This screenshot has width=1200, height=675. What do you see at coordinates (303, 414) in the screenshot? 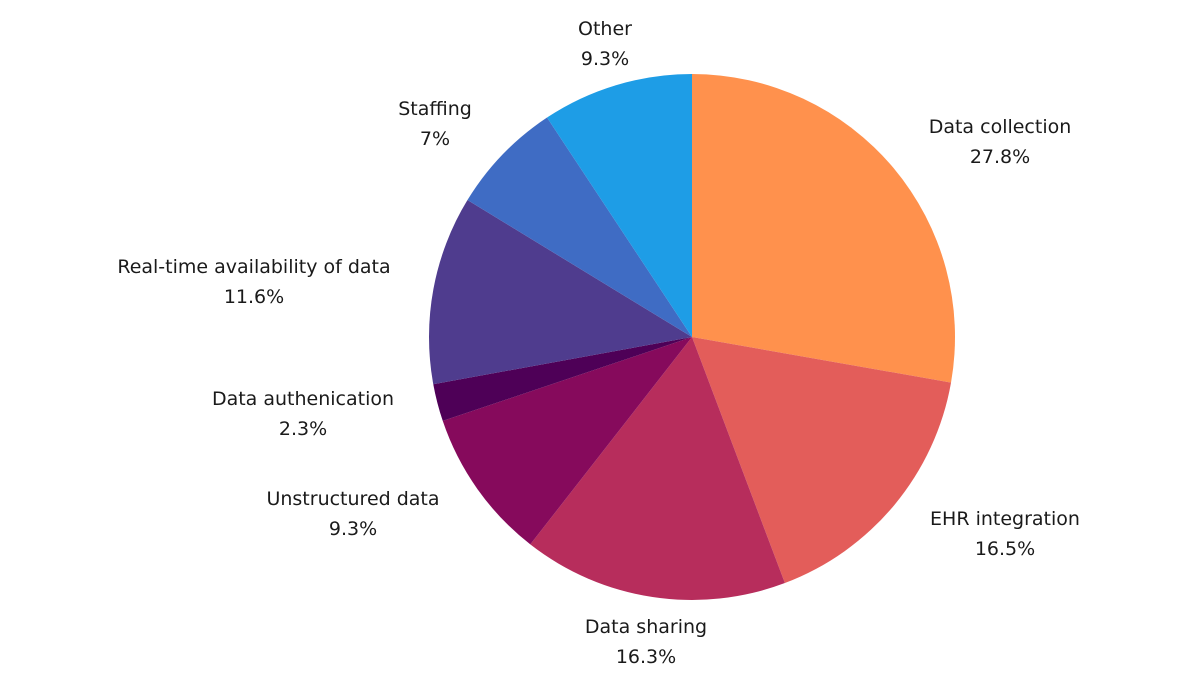
I see `slice-label: Data authenication 2.3%` at bounding box center [303, 414].